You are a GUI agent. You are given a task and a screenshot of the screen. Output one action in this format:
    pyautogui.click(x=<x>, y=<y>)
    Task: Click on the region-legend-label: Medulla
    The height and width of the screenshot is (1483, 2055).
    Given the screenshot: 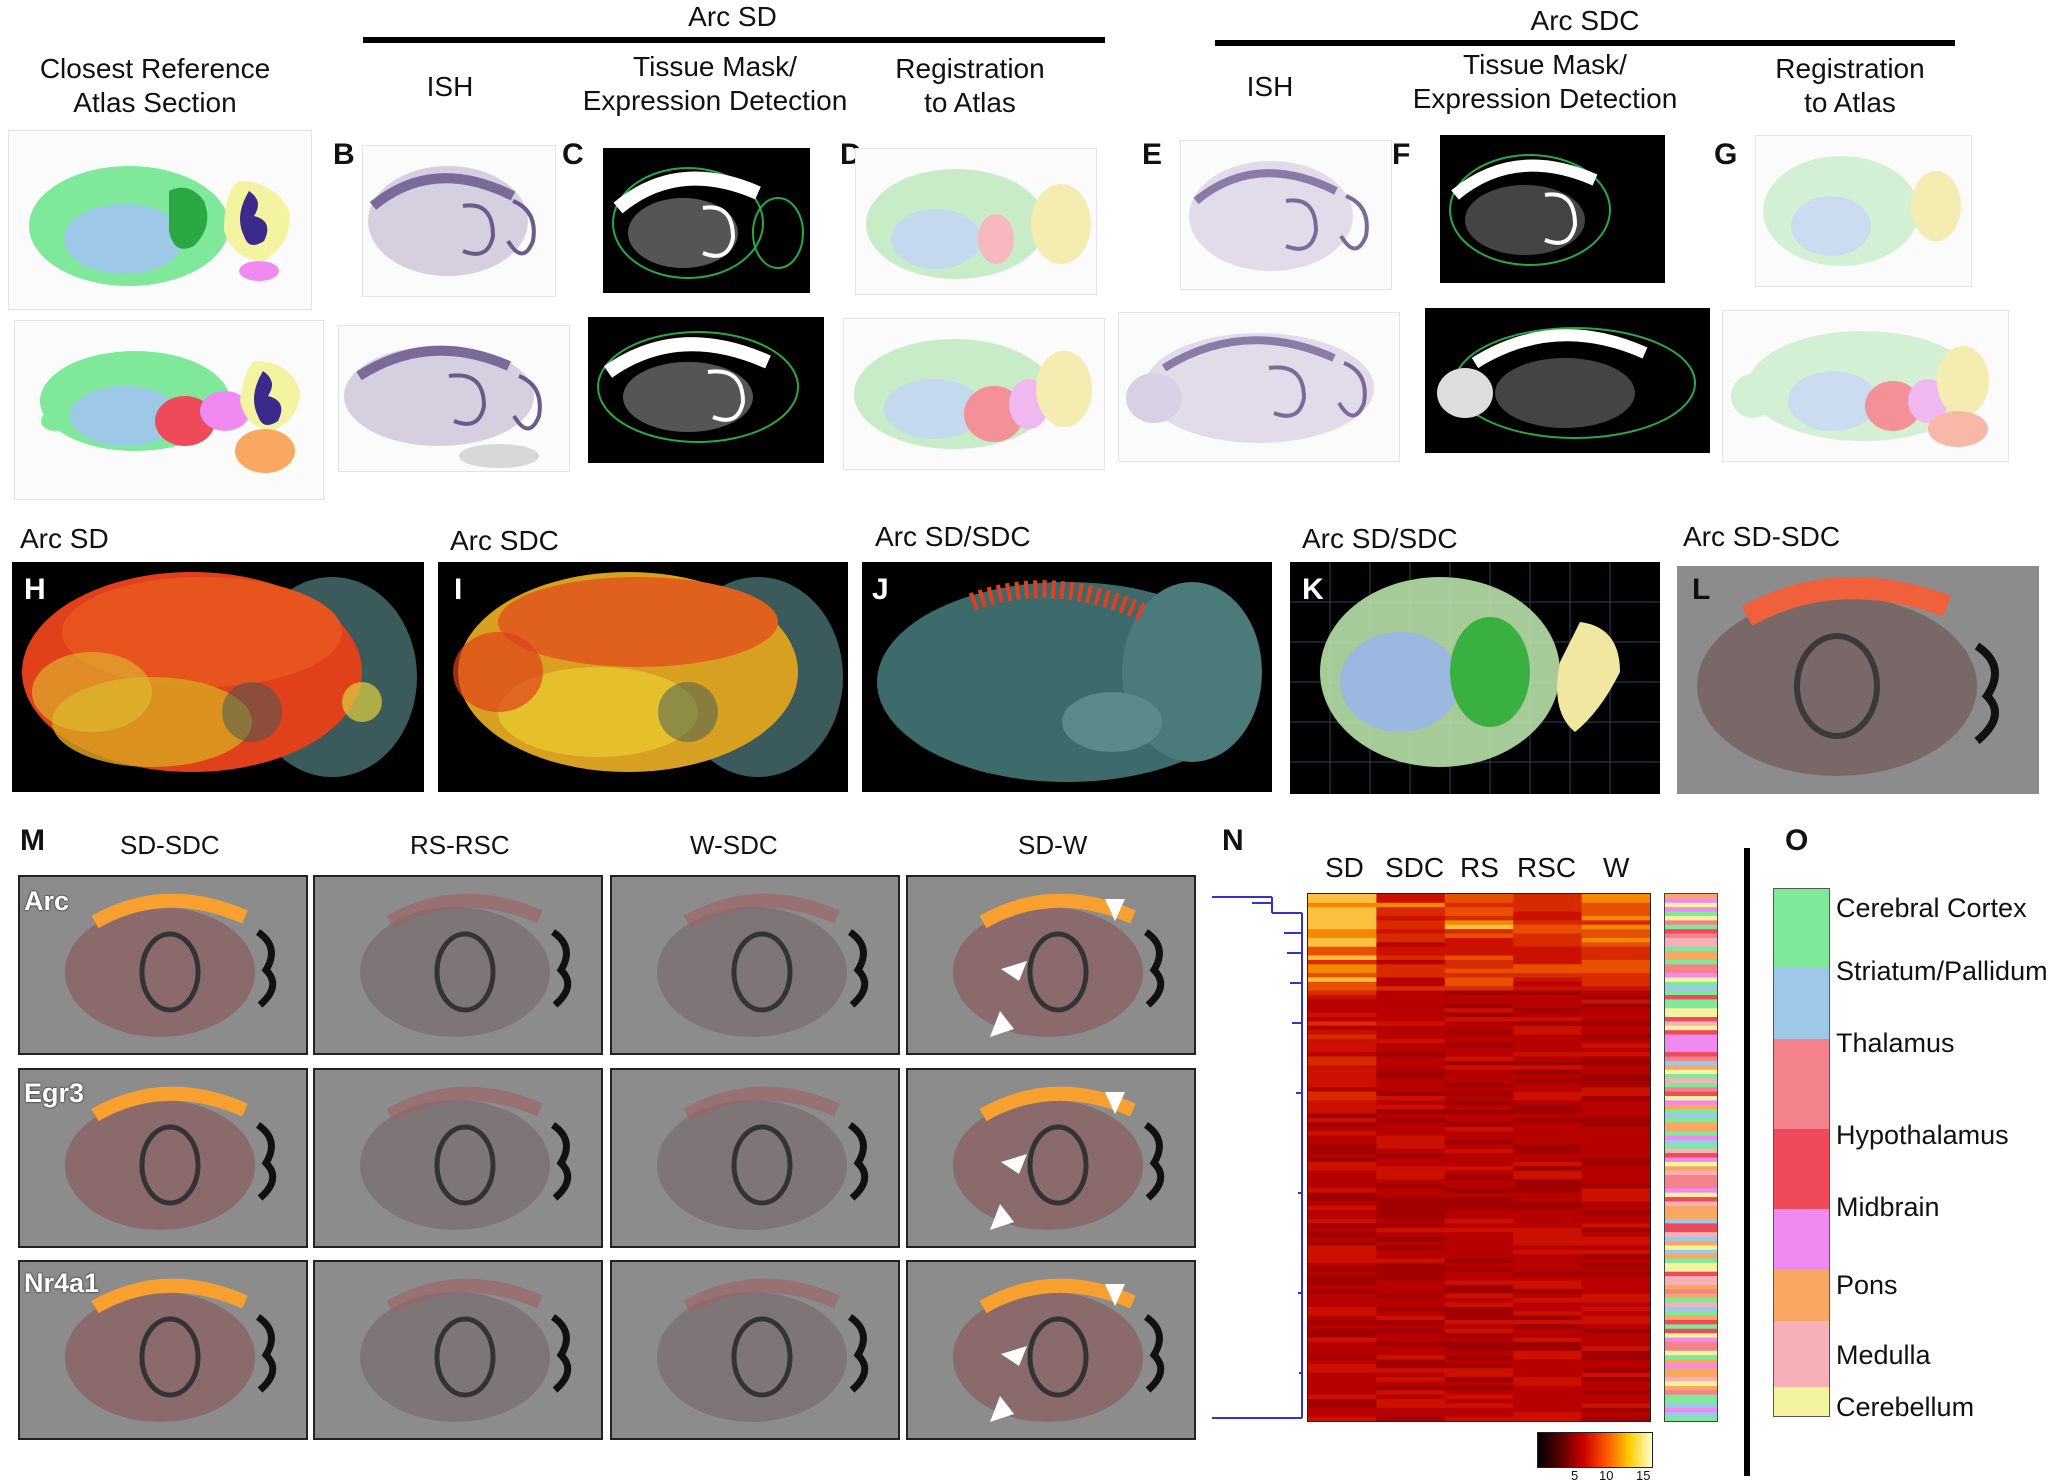 What is the action you would take?
    pyautogui.click(x=1883, y=1355)
    